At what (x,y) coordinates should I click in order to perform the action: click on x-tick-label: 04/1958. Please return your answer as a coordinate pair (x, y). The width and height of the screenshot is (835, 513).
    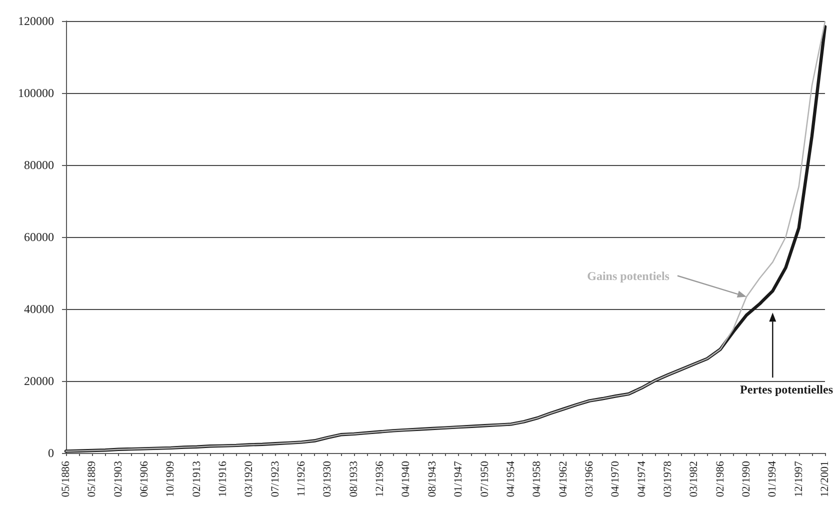
    Looking at the image, I should click on (537, 479).